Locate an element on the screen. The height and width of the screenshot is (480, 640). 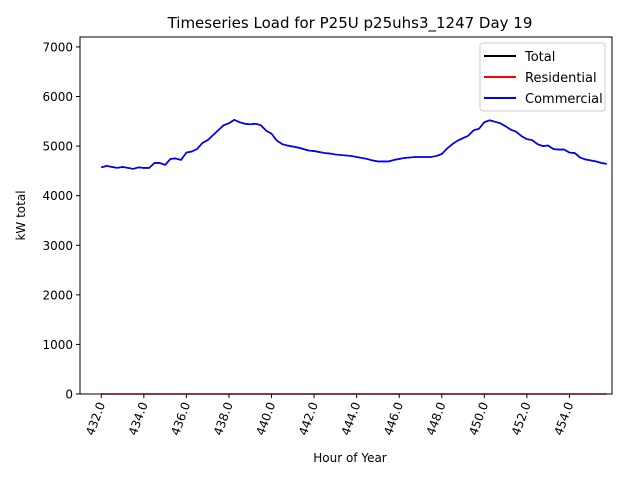
legend: Total Residential Commercial is located at coordinates (542, 77).